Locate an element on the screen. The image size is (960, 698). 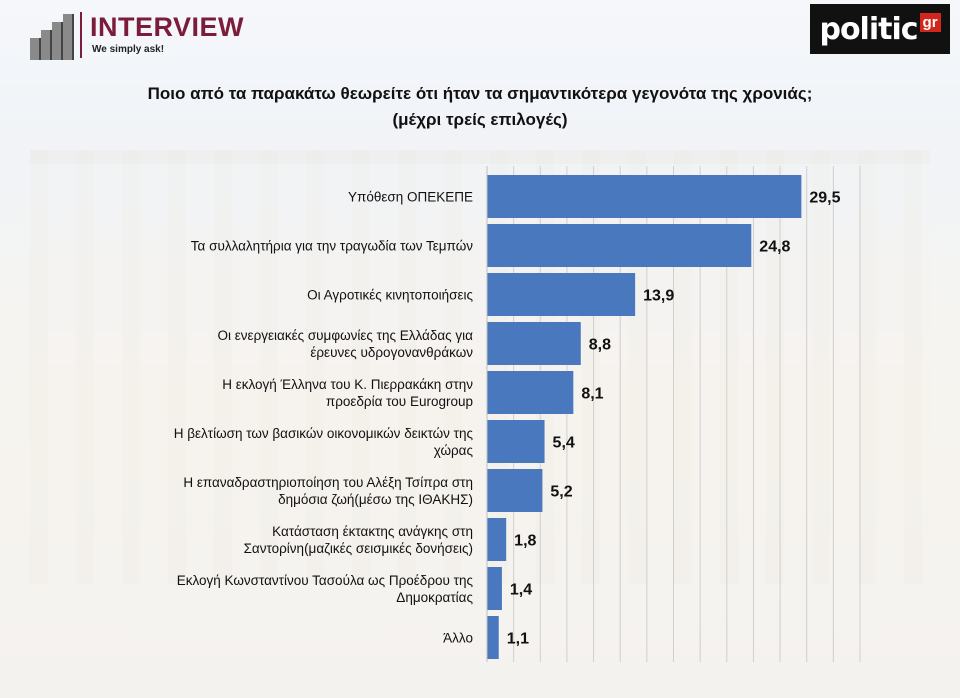
bar-value-label: 5,4 is located at coordinates (564, 443).